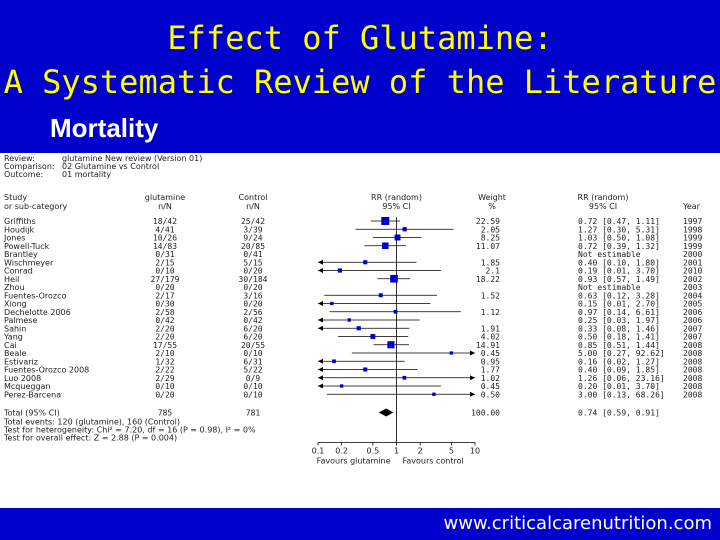  Describe the element at coordinates (20, 320) in the screenshot. I see `study-name: Palmese` at that location.